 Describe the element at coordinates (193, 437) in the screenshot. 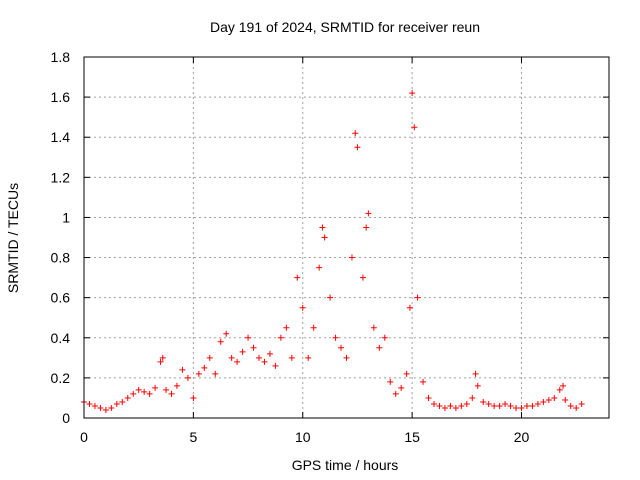

I see `x-tick-label: 5` at that location.